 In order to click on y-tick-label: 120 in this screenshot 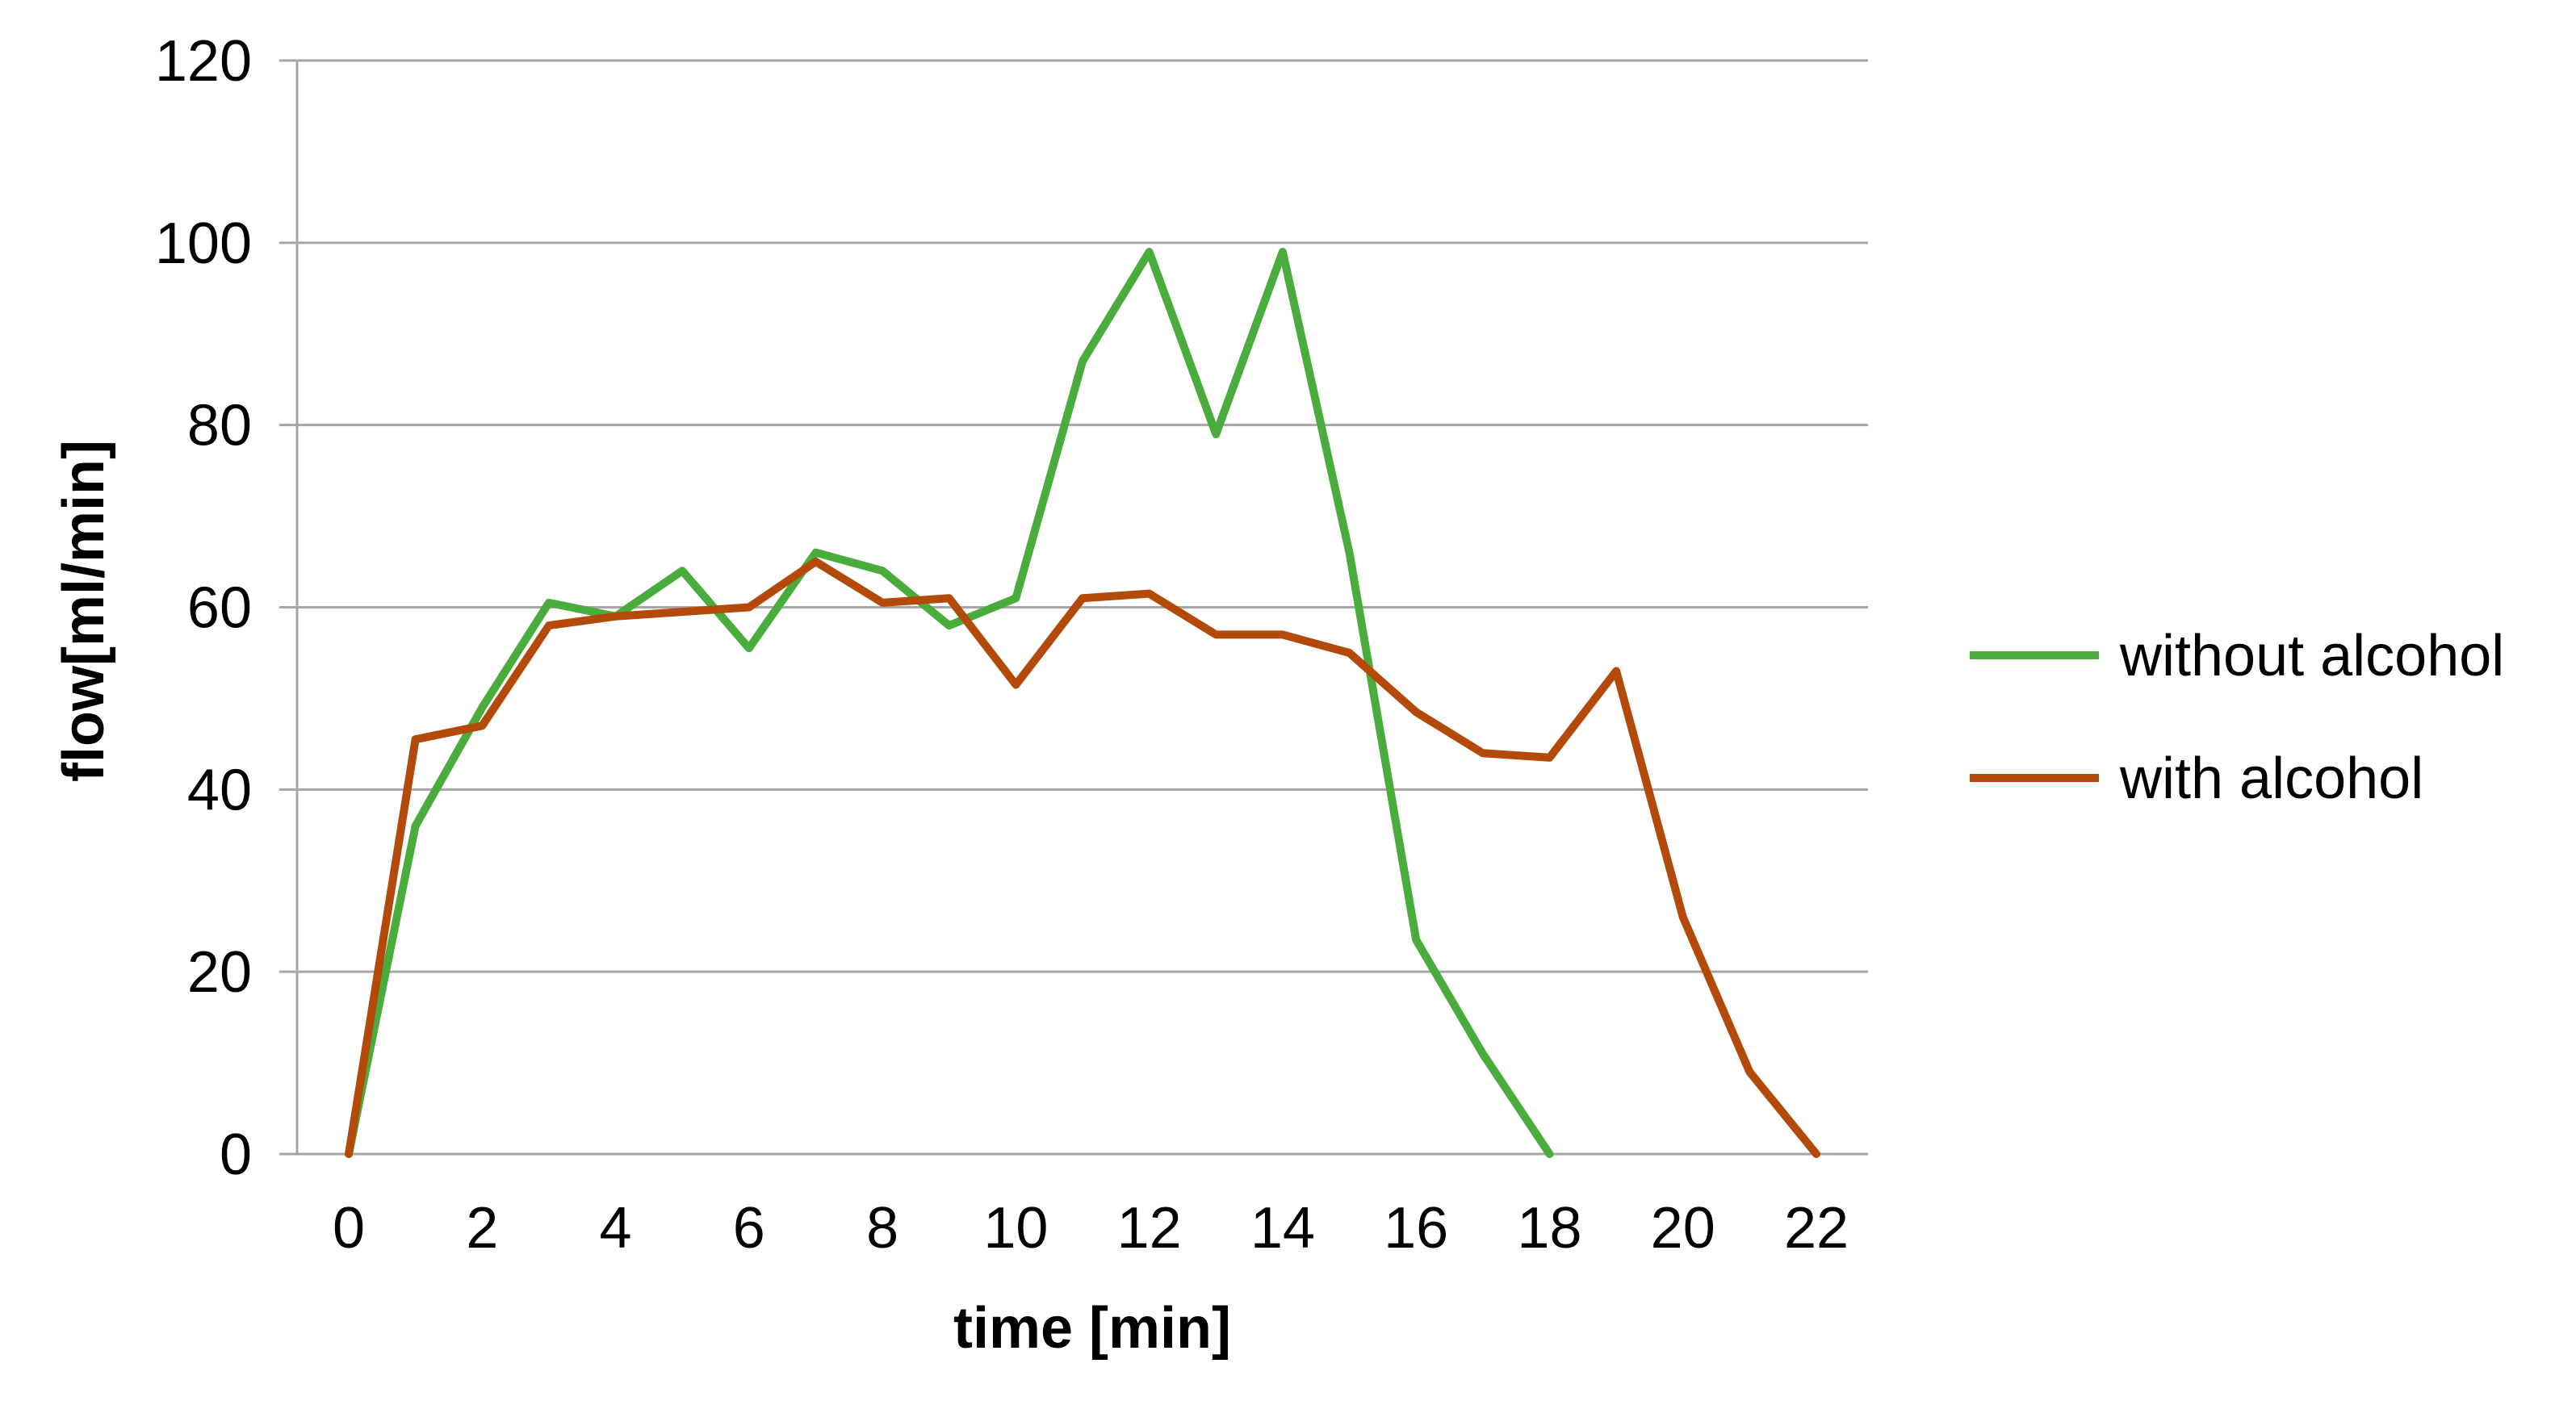, I will do `click(203, 61)`.